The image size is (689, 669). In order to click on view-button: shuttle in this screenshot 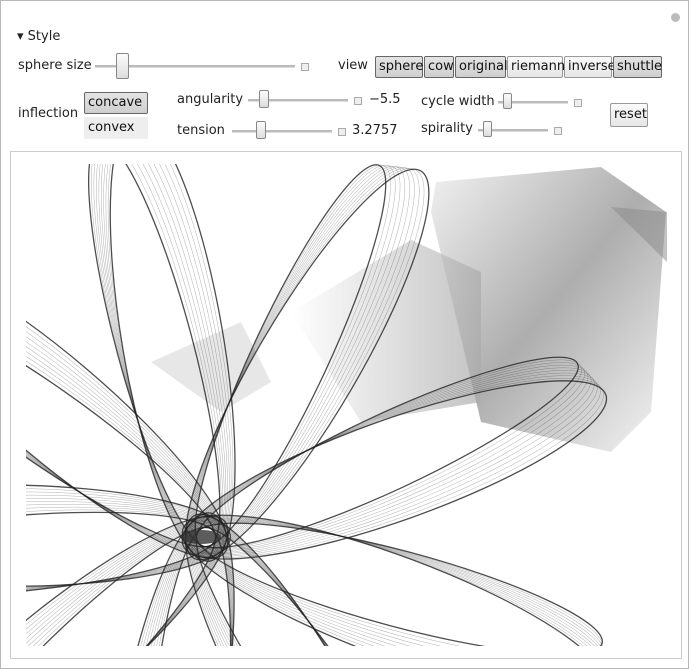, I will do `click(637, 67)`.